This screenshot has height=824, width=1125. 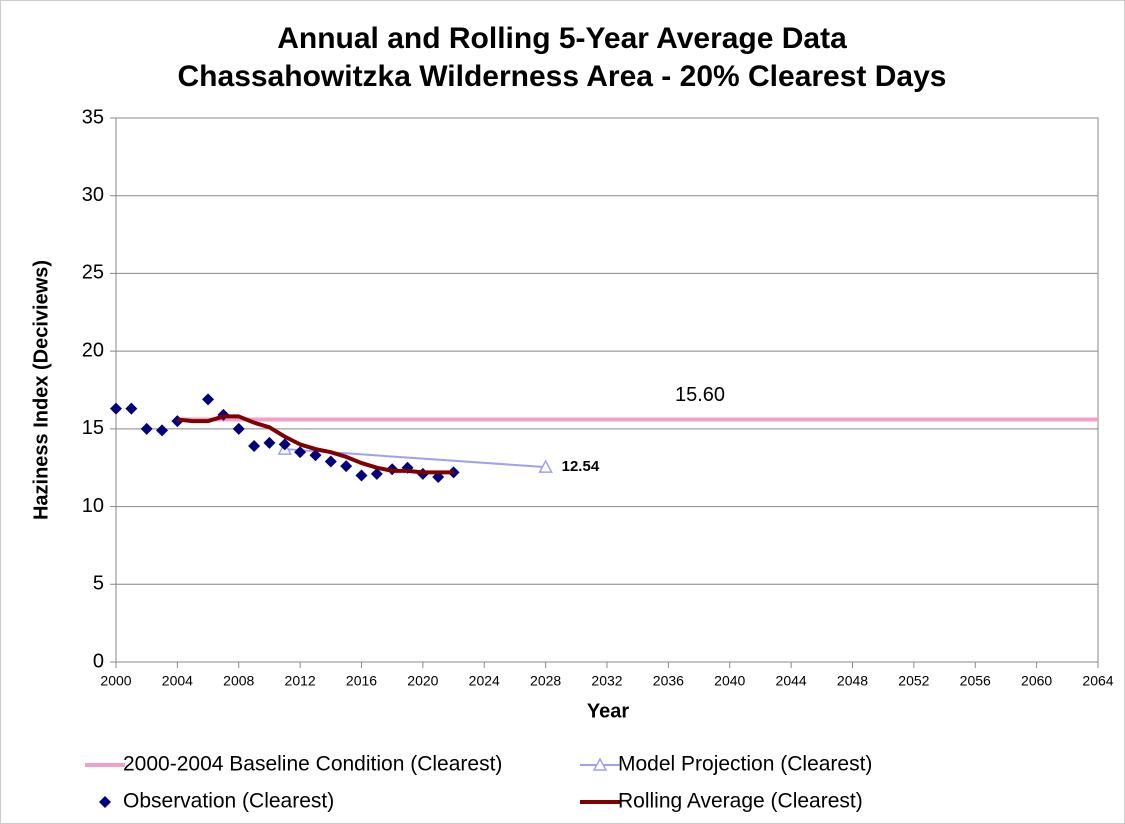 I want to click on x-tick-label: 2000, so click(x=115, y=681).